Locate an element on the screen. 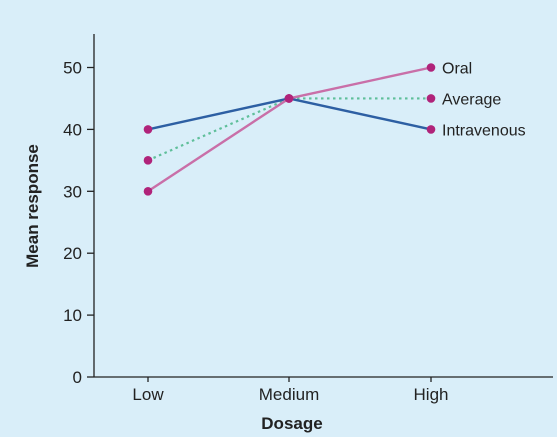 This screenshot has height=437, width=557. series-label-oral: Oral is located at coordinates (457, 69).